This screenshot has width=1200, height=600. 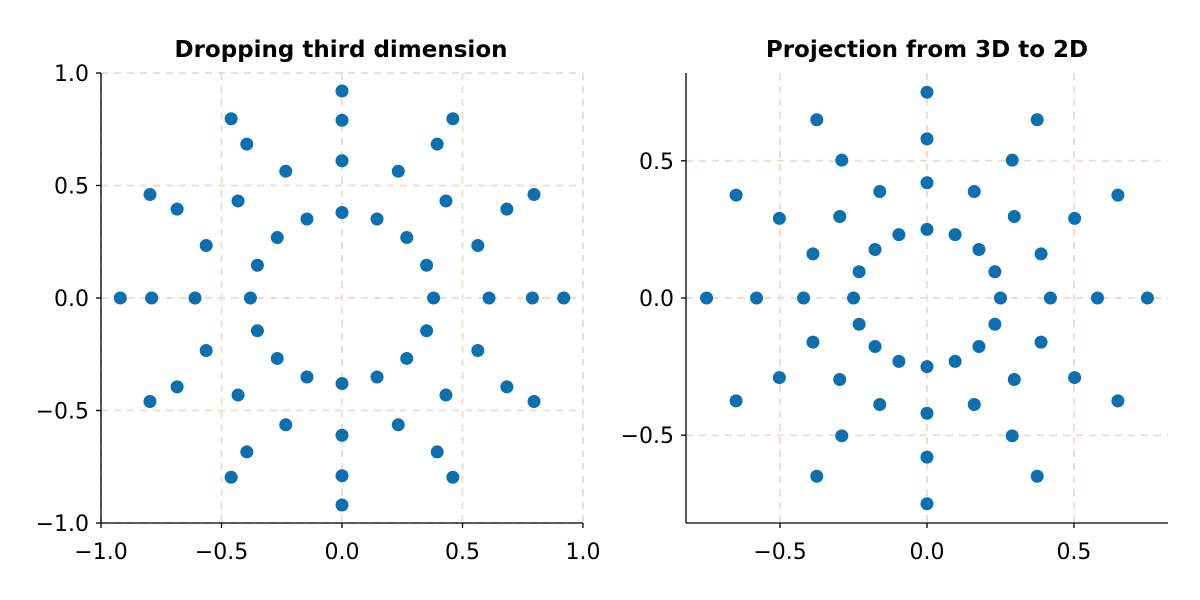 I want to click on plot-left-x-tick-label-4: 1.0, so click(x=583, y=552).